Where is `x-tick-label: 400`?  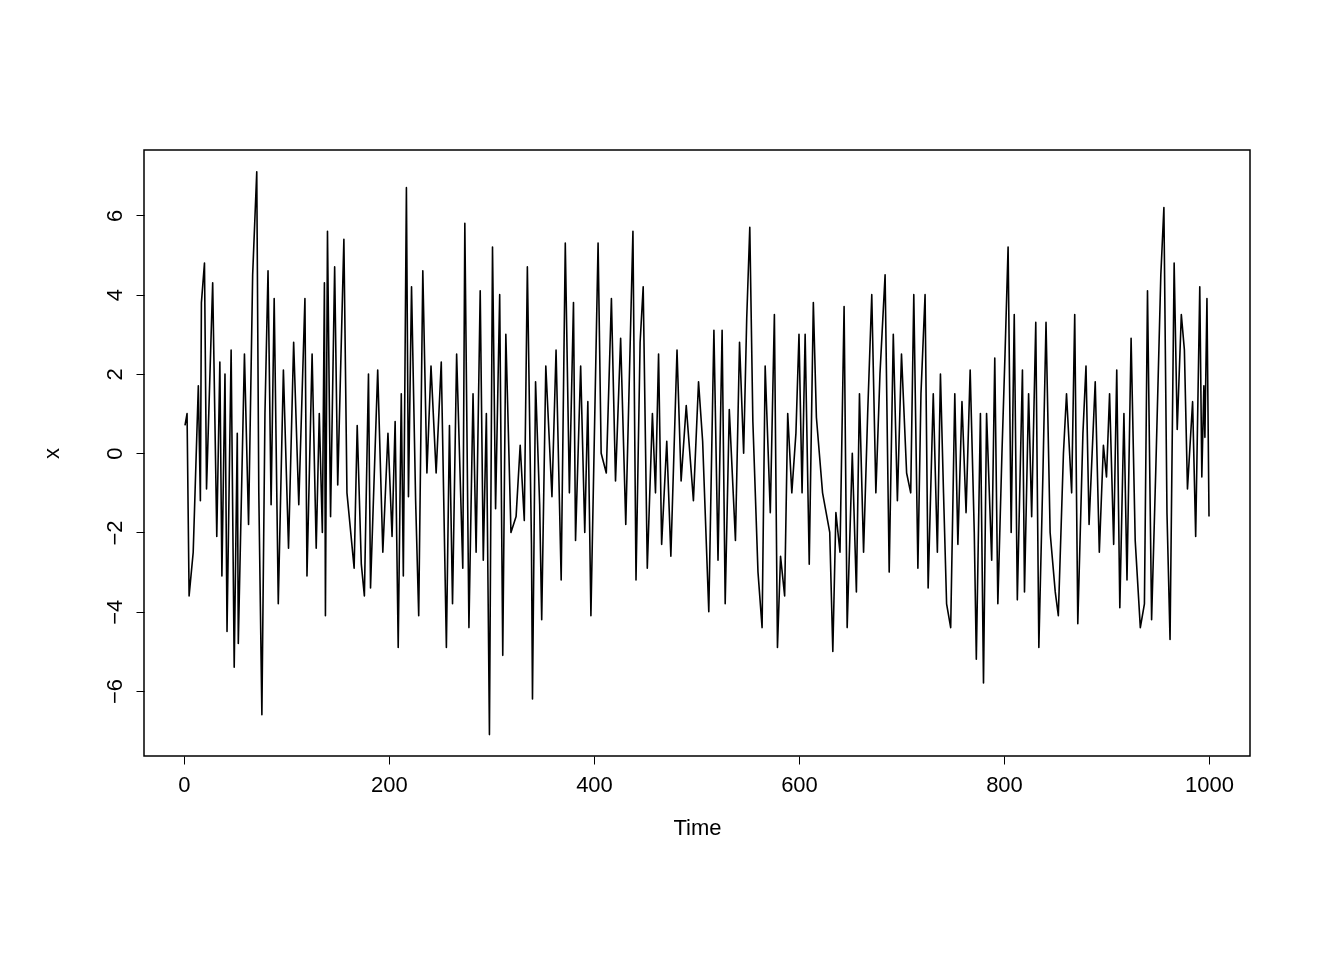
x-tick-label: 400 is located at coordinates (594, 784).